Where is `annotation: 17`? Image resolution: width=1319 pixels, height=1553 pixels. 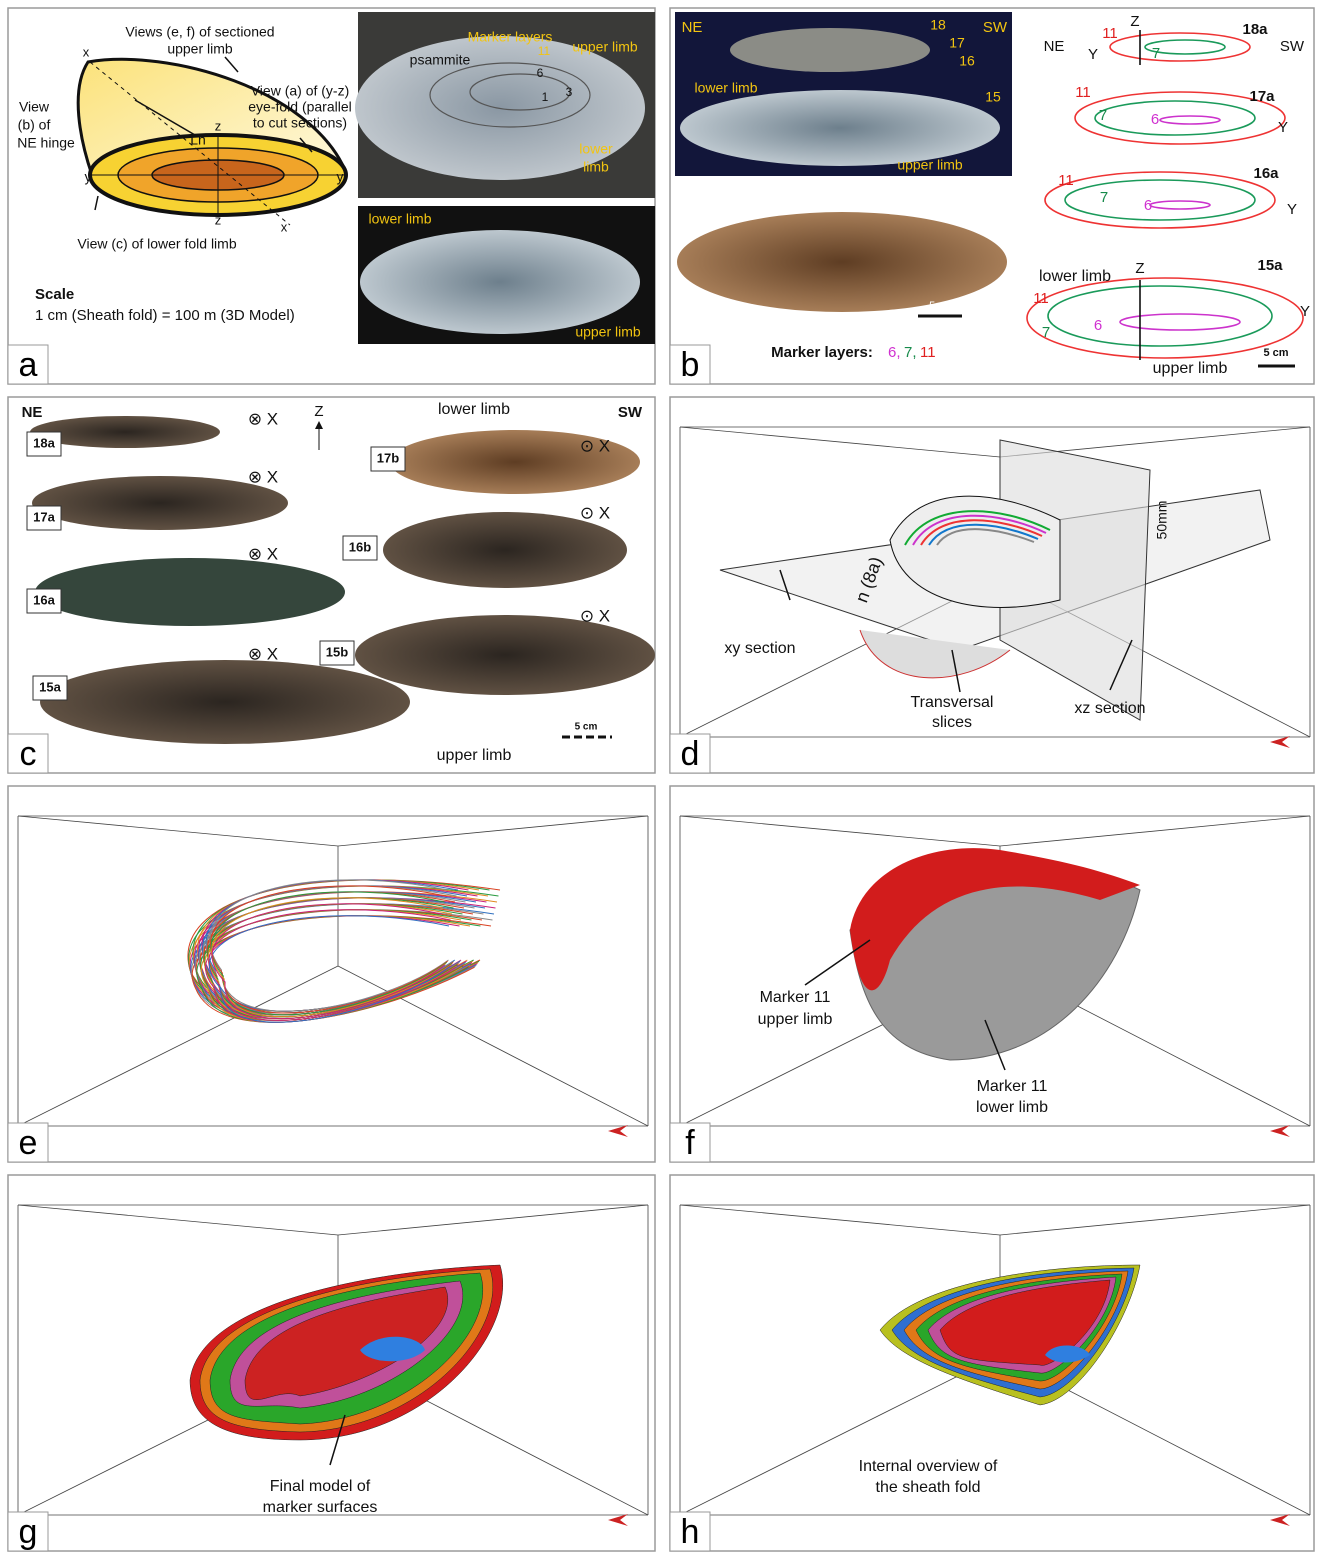
annotation: 17 is located at coordinates (957, 43).